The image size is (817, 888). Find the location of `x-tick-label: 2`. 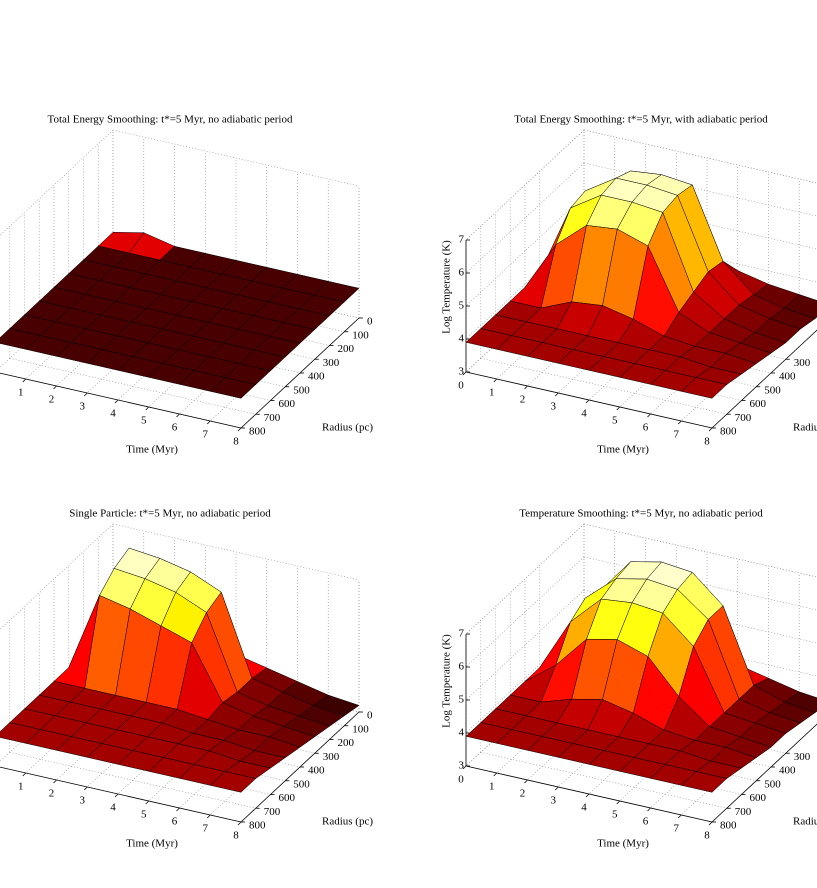

x-tick-label: 2 is located at coordinates (52, 400).